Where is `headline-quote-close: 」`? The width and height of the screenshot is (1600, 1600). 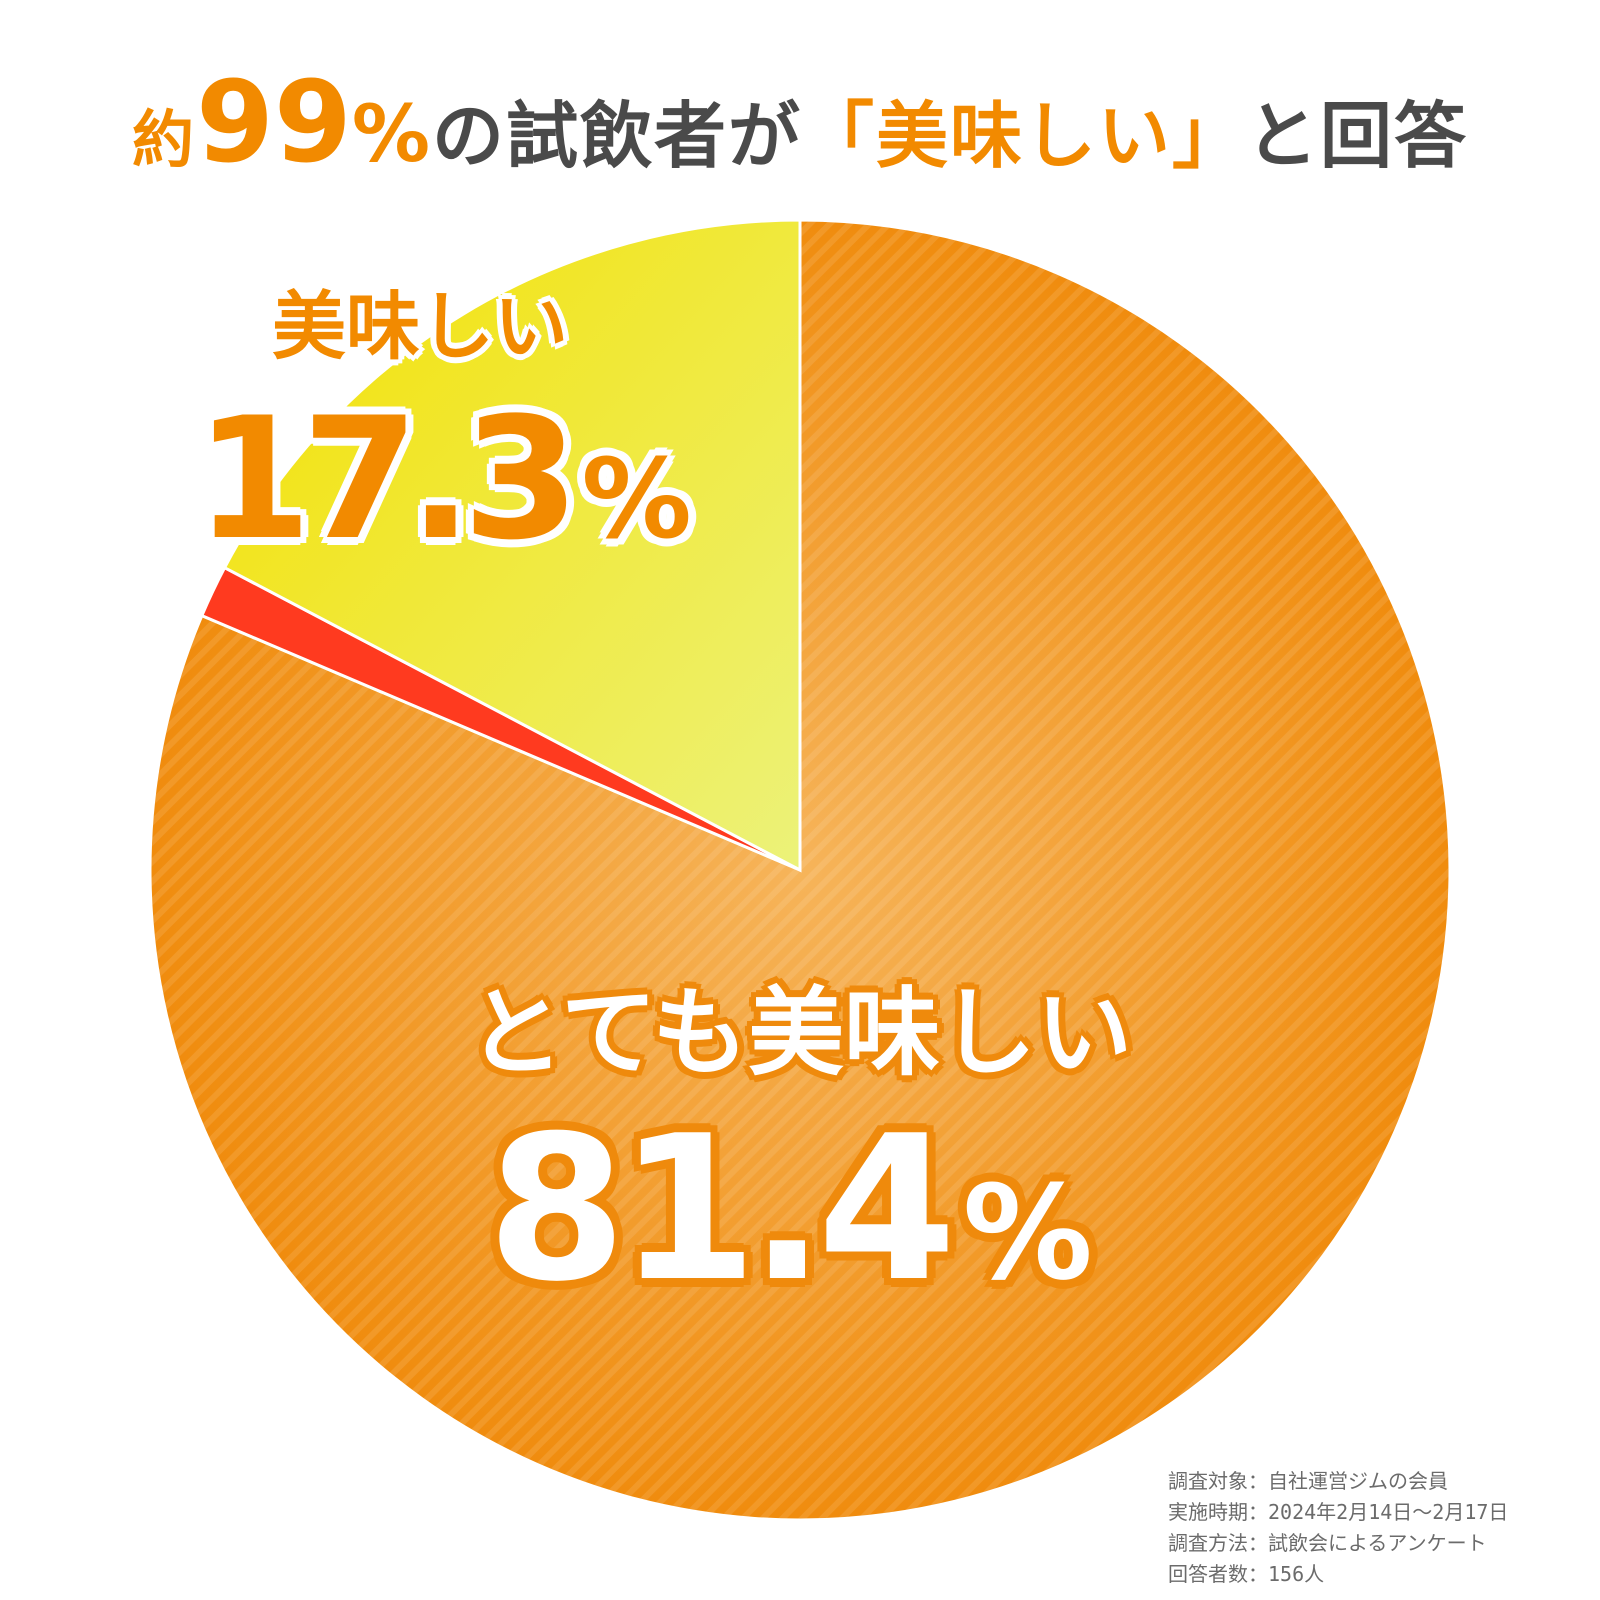 headline-quote-close: 」 is located at coordinates (1209, 136).